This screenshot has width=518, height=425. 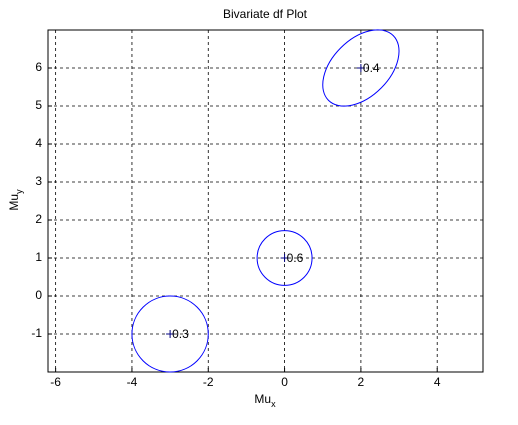 What do you see at coordinates (38, 143) in the screenshot?
I see `y-tick-label: 4` at bounding box center [38, 143].